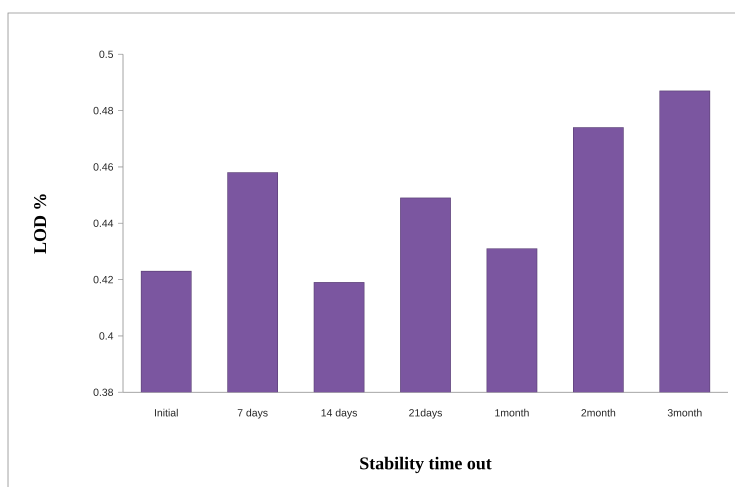 The height and width of the screenshot is (487, 735). Describe the element at coordinates (339, 413) in the screenshot. I see `x-tick-label: 14 days` at that location.